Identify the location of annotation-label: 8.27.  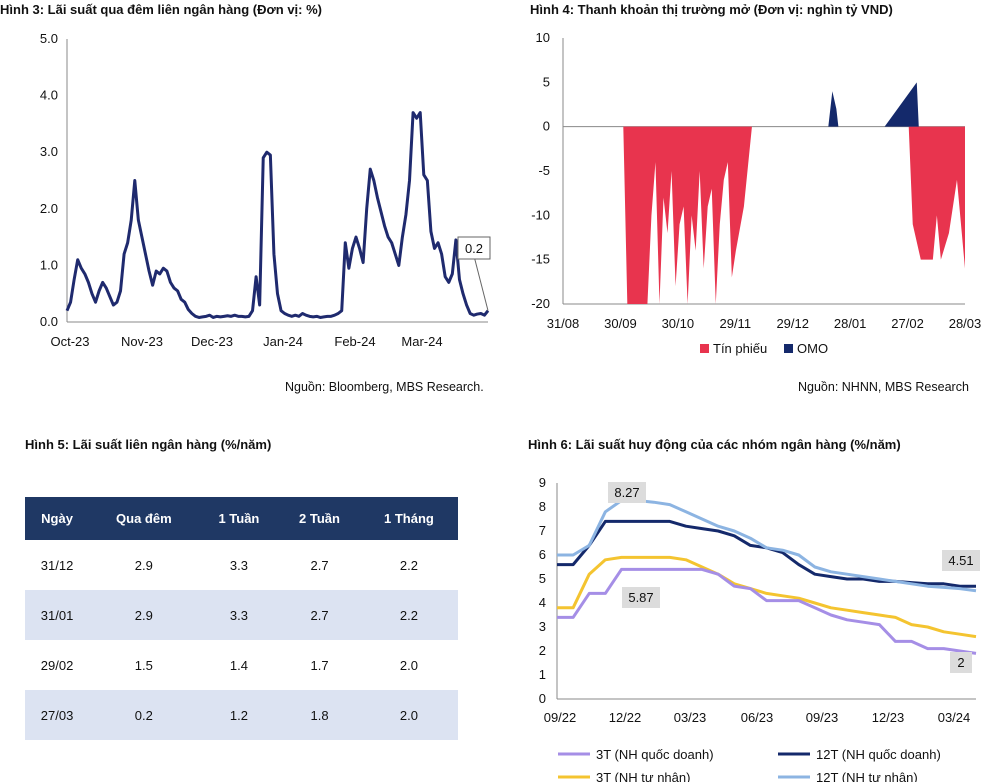
(626, 492).